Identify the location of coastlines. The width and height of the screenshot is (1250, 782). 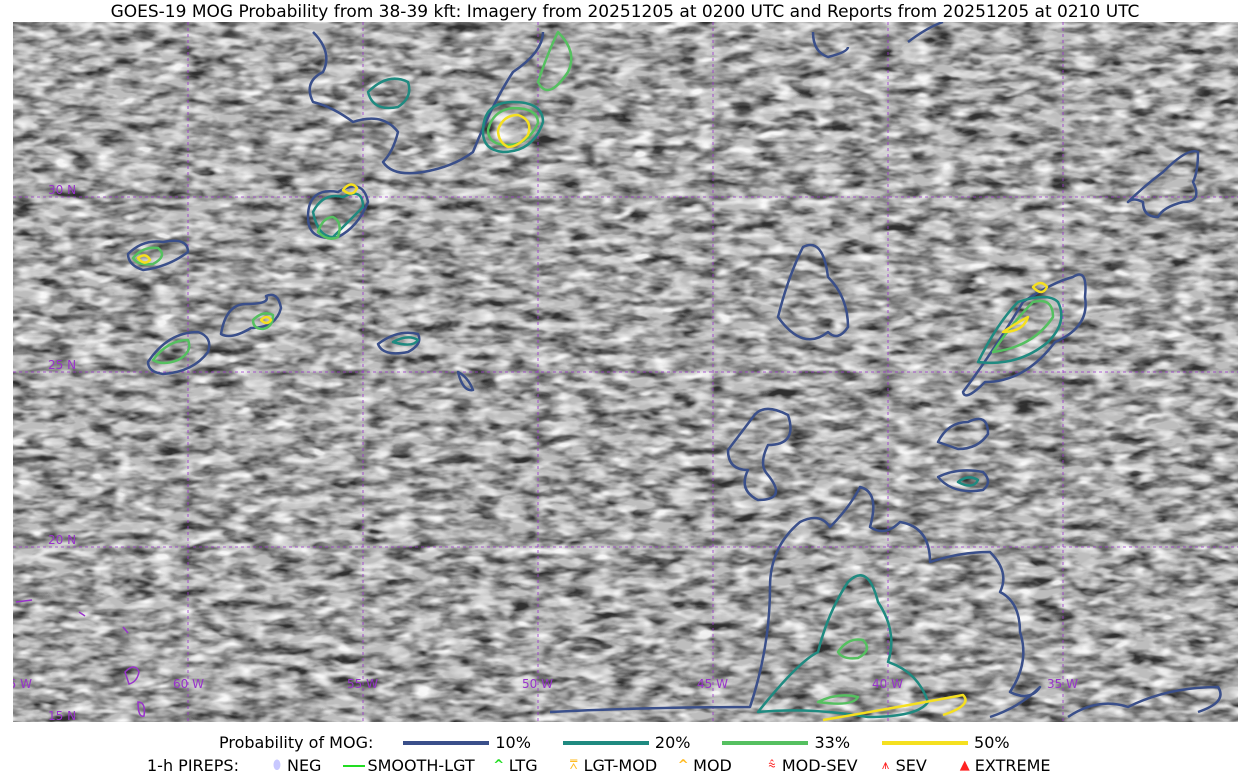
(80, 658).